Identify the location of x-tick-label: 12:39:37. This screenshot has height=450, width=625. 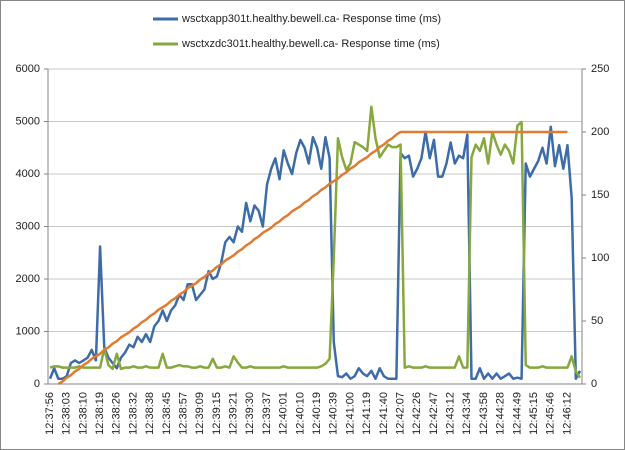
(267, 413).